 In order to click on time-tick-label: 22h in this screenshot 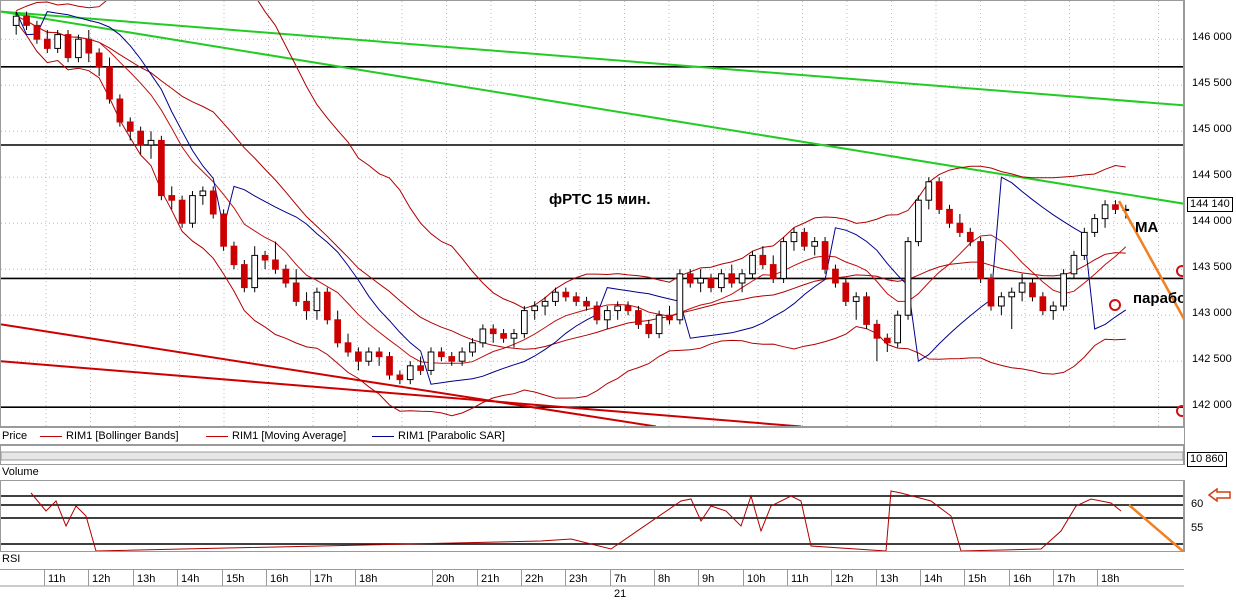, I will do `click(534, 579)`.